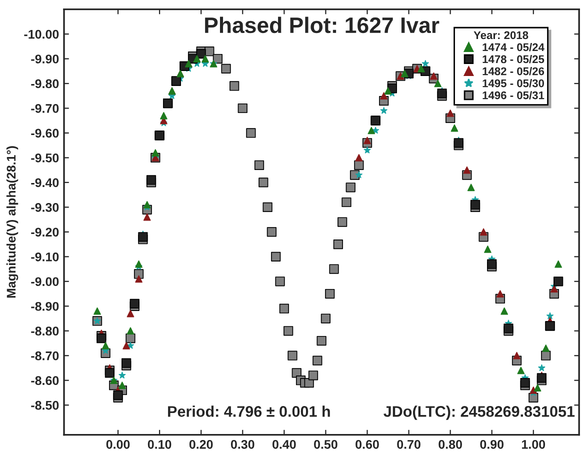 This screenshot has height=465, width=582. What do you see at coordinates (118, 444) in the screenshot?
I see `x-tick-label: 0.00` at bounding box center [118, 444].